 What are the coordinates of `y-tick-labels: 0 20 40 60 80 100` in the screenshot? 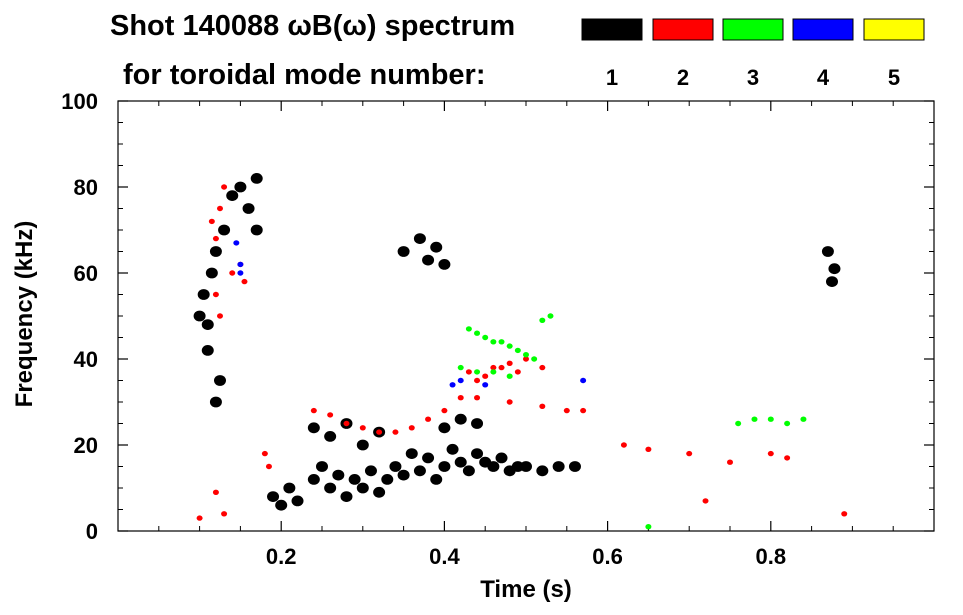 It's located at (79, 316).